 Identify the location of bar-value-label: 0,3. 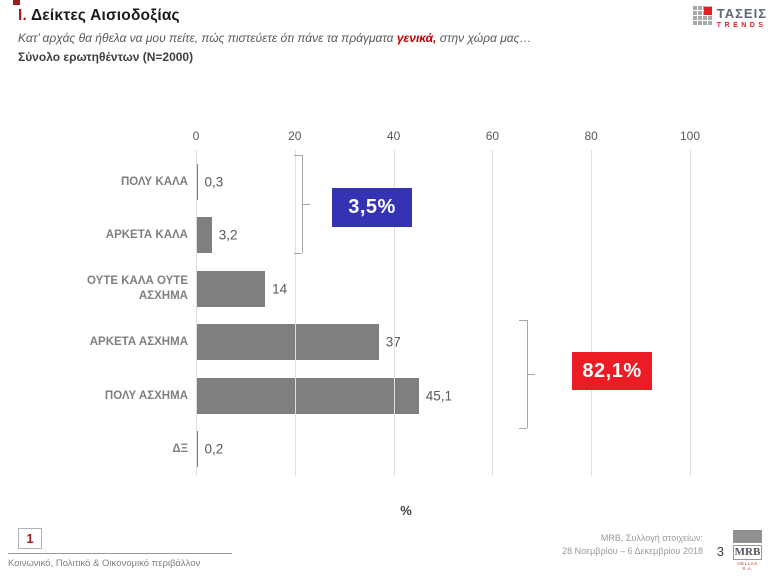
(214, 182).